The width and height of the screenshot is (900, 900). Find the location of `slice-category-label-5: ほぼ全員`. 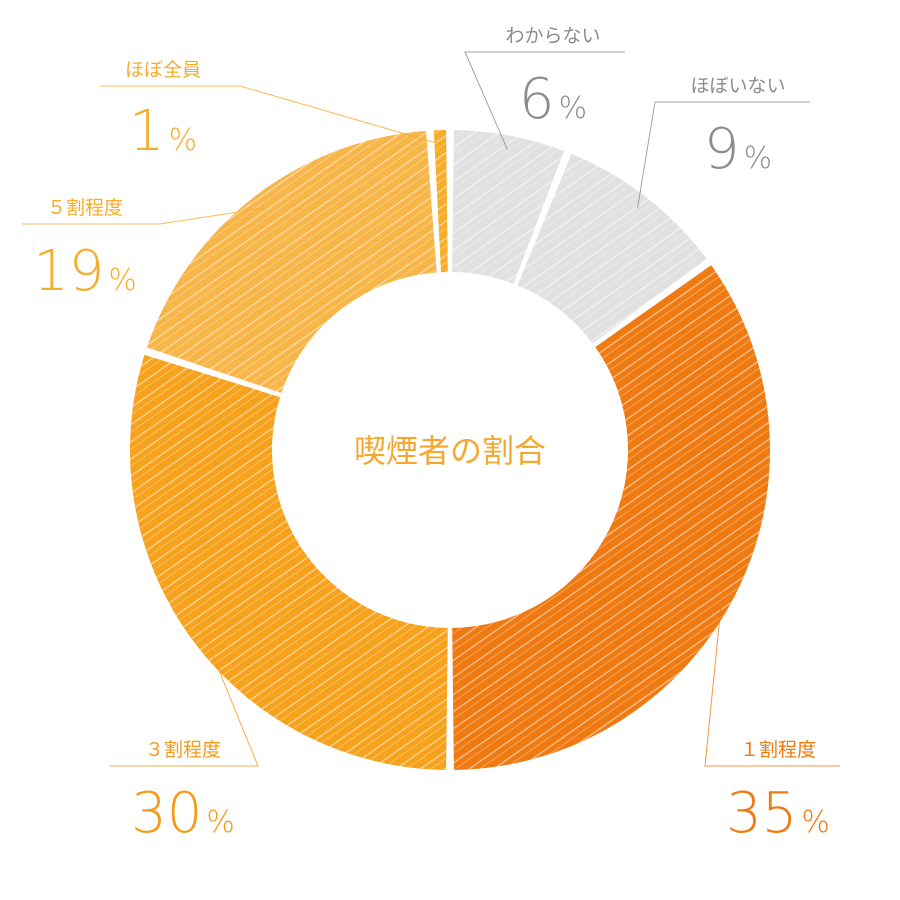

slice-category-label-5: ほぼ全員 is located at coordinates (163, 70).